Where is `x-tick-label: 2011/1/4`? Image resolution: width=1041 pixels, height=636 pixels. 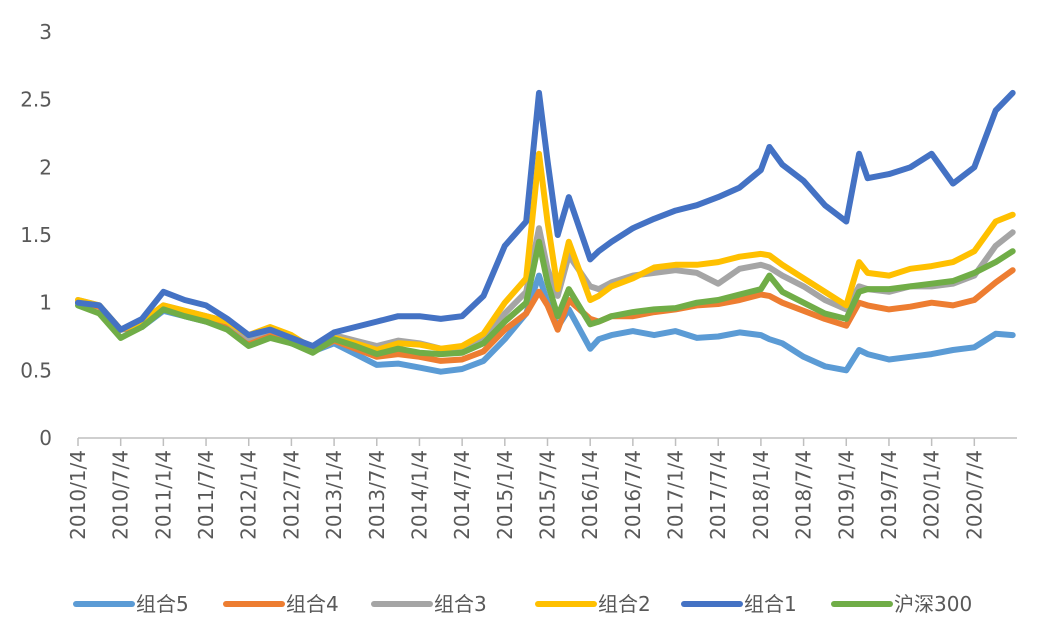
x-tick-label: 2011/1/4 is located at coordinates (163, 495).